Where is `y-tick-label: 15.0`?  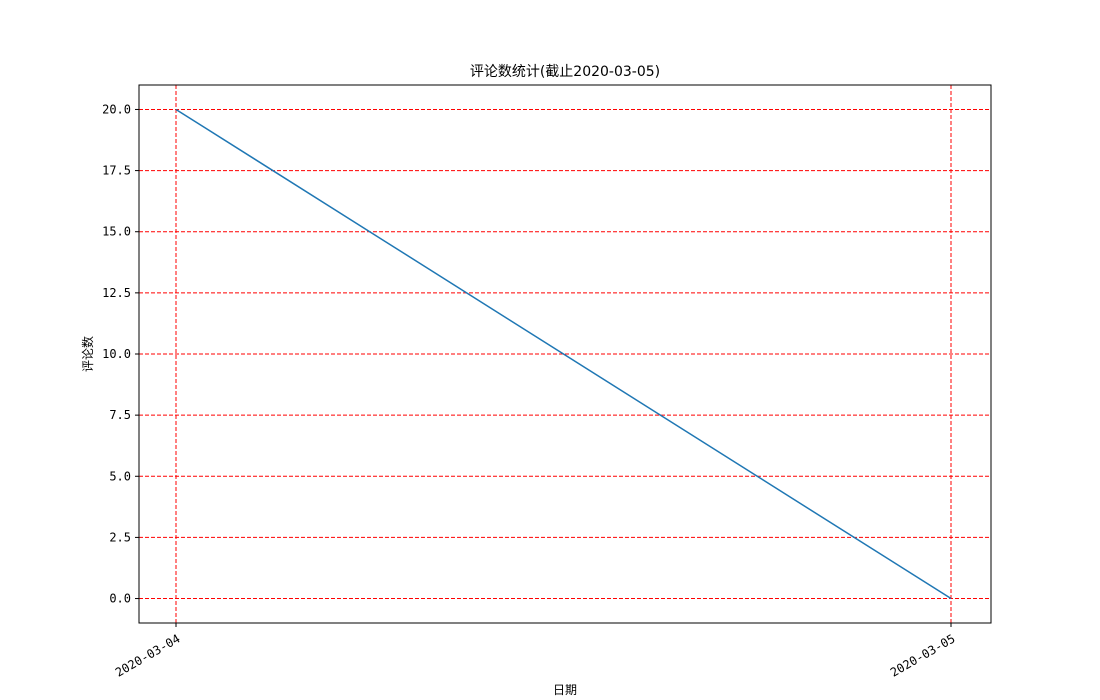 y-tick-label: 15.0 is located at coordinates (116, 232).